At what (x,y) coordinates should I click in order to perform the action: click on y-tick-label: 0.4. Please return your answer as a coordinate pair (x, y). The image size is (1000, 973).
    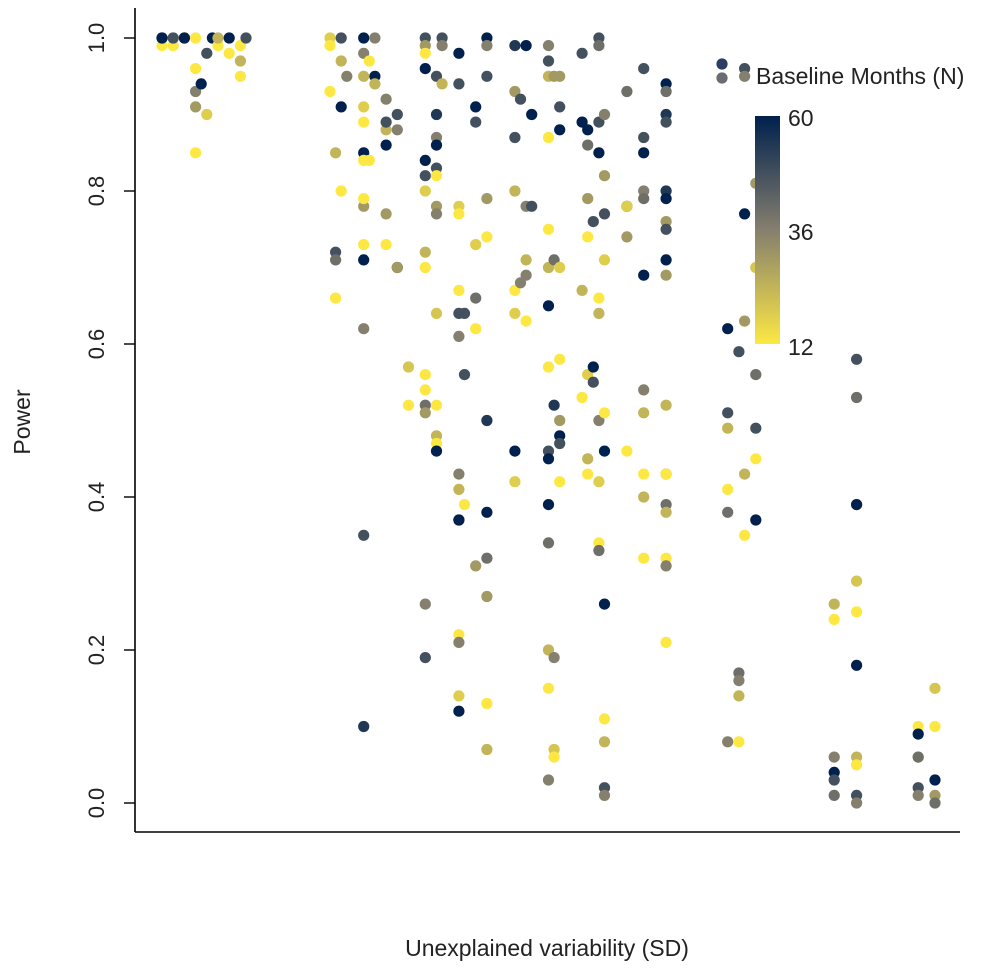
    Looking at the image, I should click on (96, 497).